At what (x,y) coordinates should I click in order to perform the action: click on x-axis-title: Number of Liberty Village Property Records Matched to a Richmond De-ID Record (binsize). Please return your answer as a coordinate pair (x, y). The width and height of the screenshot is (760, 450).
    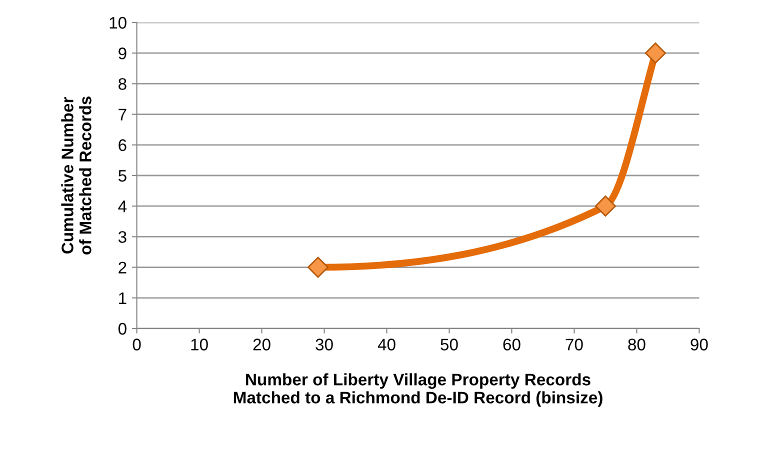
    Looking at the image, I should click on (418, 390).